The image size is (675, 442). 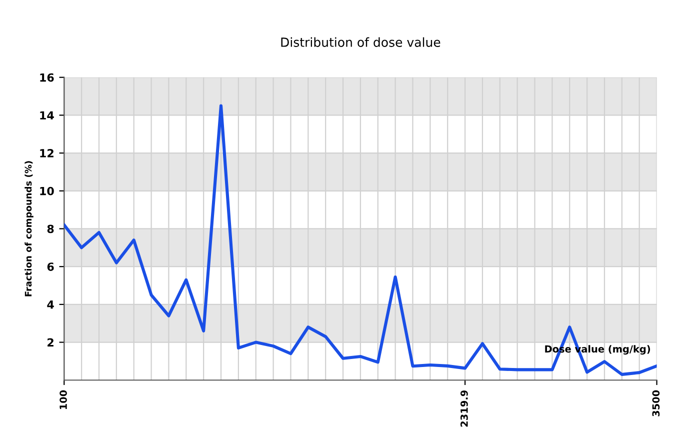 I want to click on x-tick-label: 3500, so click(x=656, y=403).